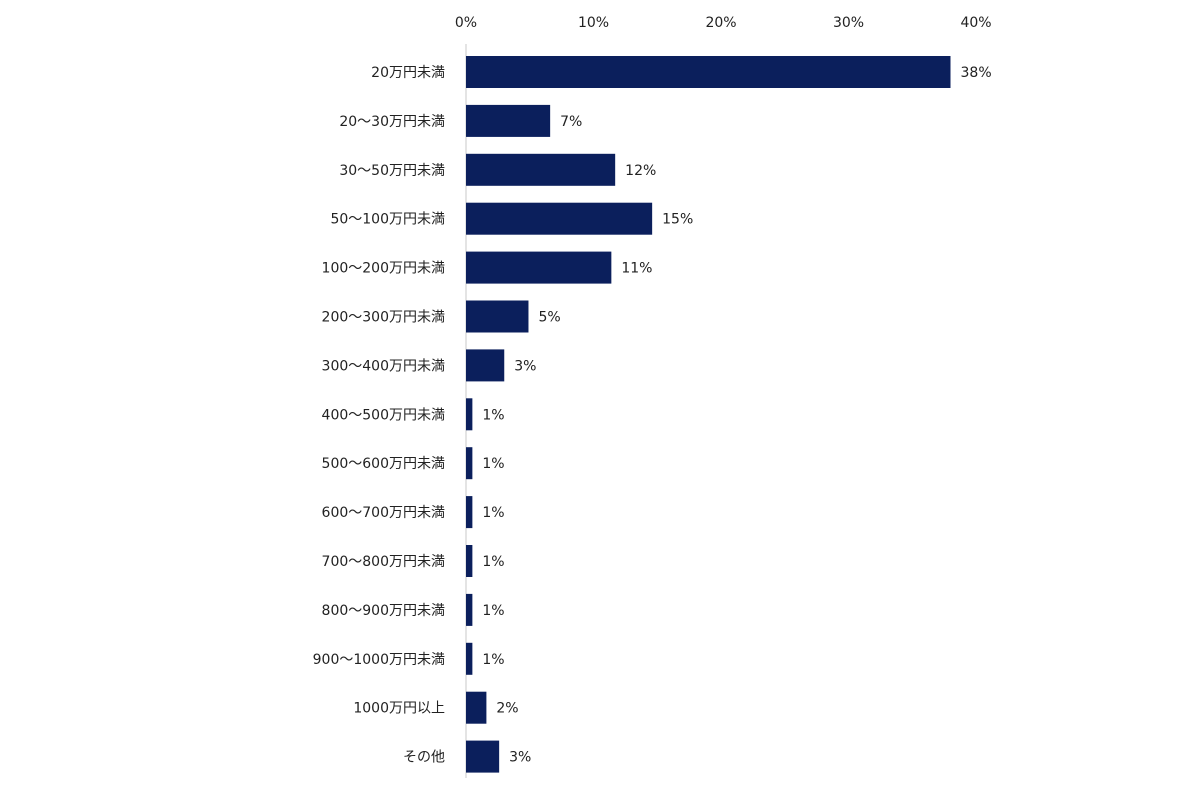 Image resolution: width=1200 pixels, height=800 pixels. I want to click on data-label: 38%, so click(976, 73).